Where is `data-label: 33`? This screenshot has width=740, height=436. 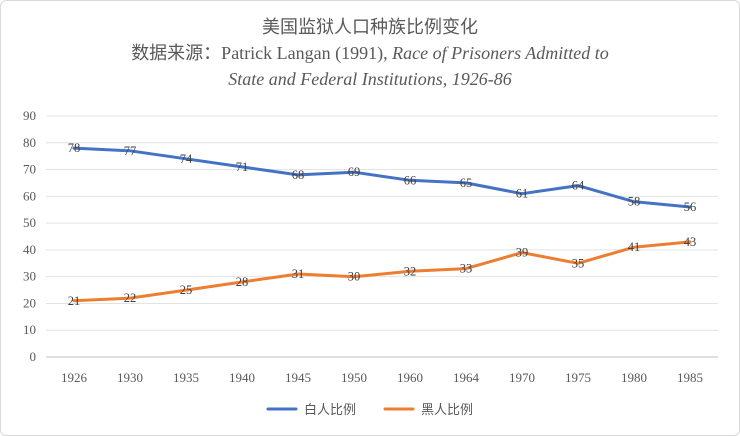 data-label: 33 is located at coordinates (466, 269).